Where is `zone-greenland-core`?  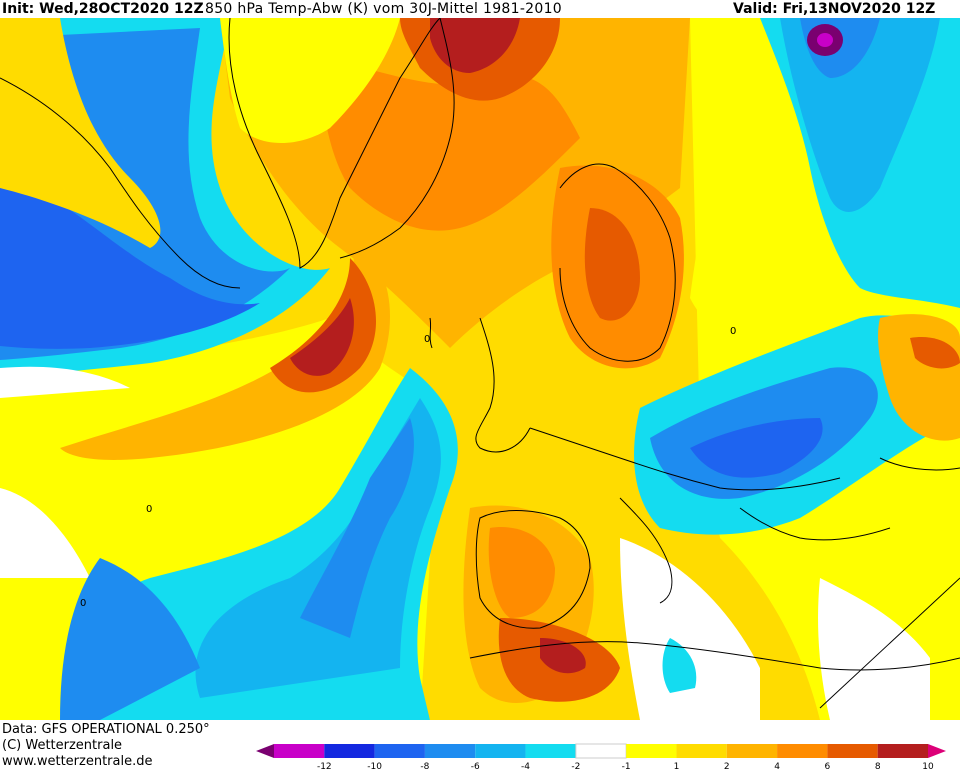 zone-greenland-core is located at coordinates (450, 144).